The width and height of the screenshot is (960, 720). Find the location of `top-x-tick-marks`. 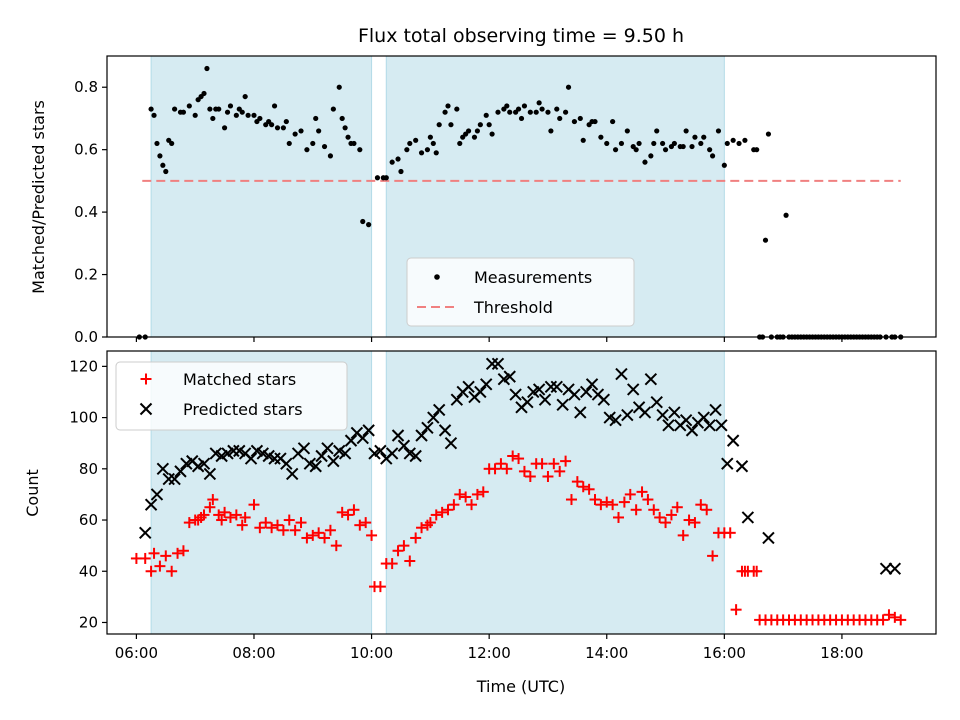

top-x-tick-marks is located at coordinates (489, 339).